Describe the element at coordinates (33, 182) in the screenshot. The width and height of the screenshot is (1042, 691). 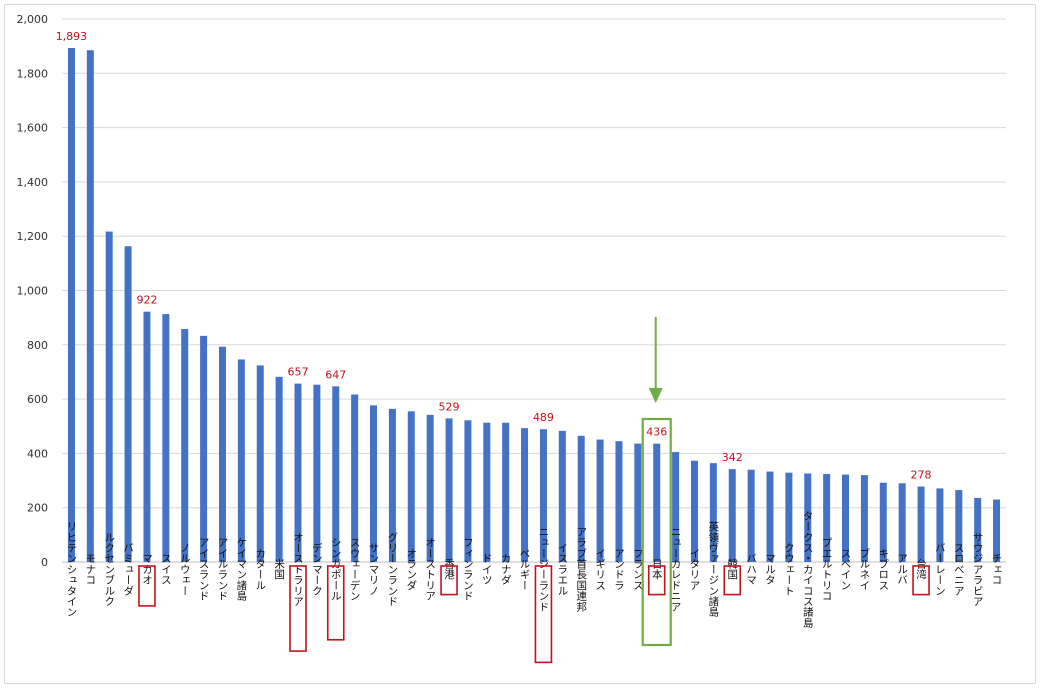
I see `y-tick-label: 1,400` at that location.